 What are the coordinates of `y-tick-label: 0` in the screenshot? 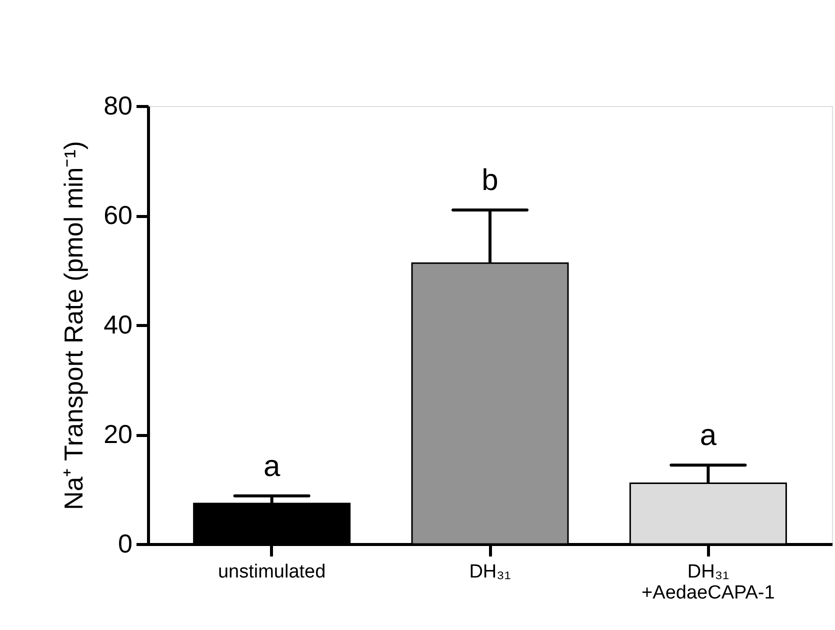 It's located at (125, 543).